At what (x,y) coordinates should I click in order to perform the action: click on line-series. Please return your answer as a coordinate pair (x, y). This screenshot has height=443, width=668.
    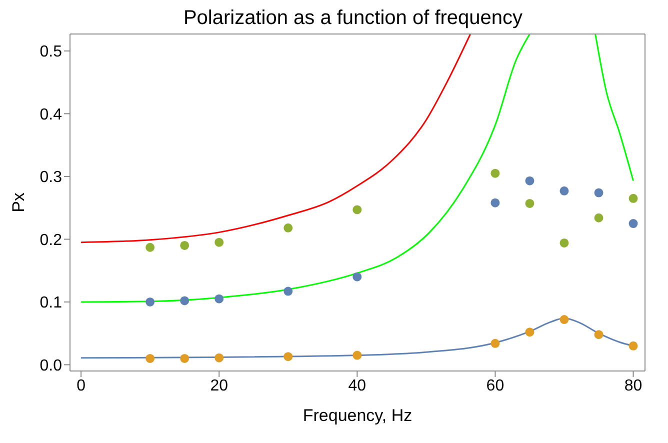
    Looking at the image, I should click on (614, 108).